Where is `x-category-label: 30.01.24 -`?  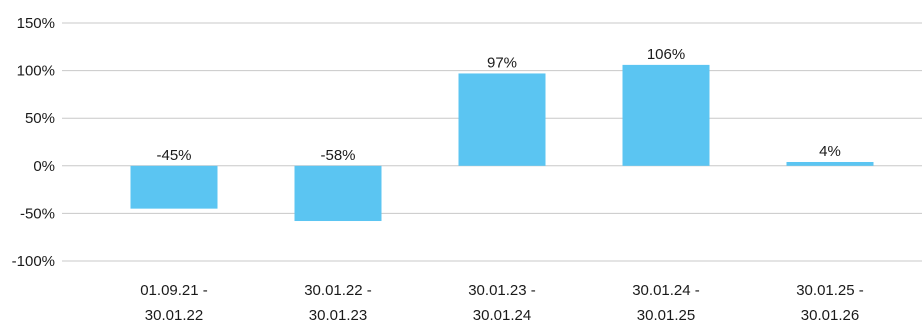 x-category-label: 30.01.24 - is located at coordinates (666, 290).